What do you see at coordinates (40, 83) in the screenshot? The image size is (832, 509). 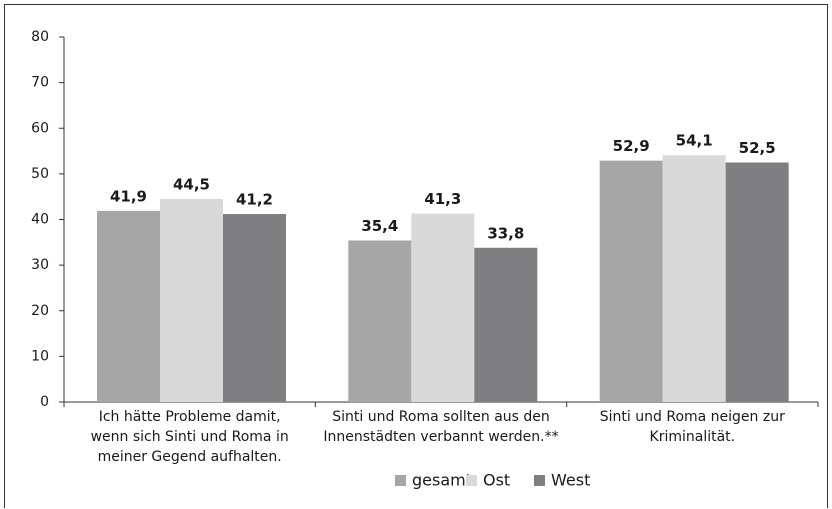 I see `y-tick-label: 70` at bounding box center [40, 83].